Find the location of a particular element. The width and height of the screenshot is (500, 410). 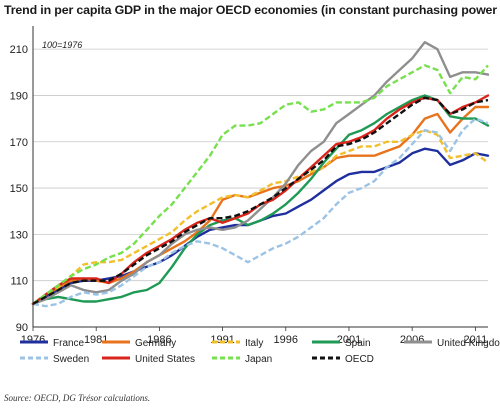

base-year-annotation: 100=1976 is located at coordinates (62, 45).